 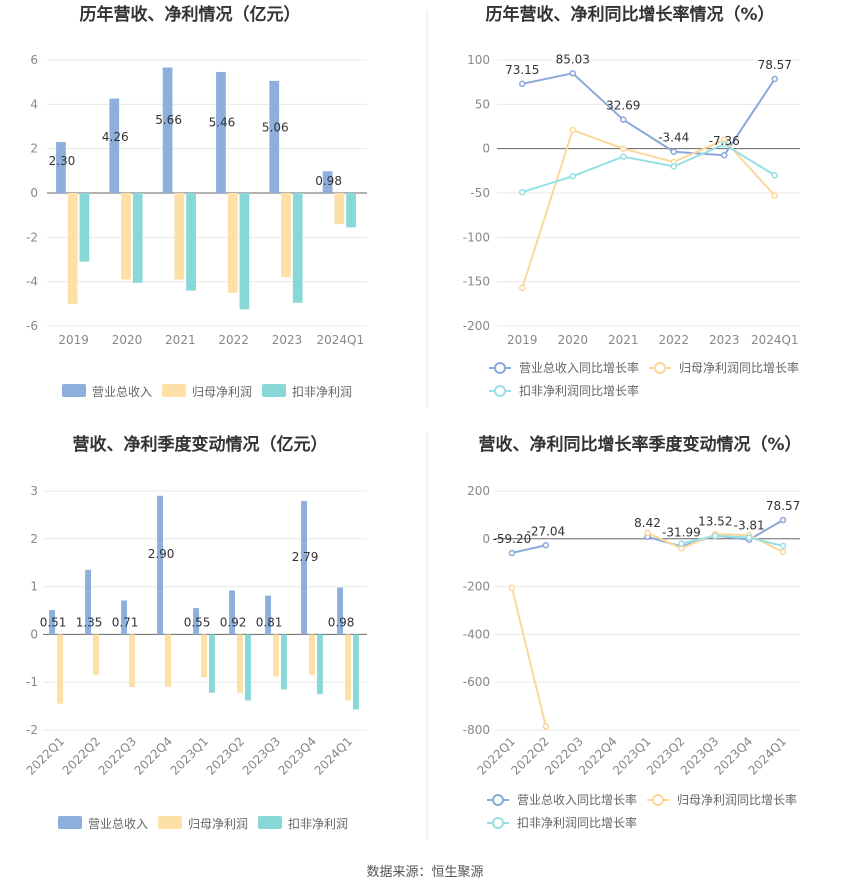 I want to click on x-tick-label: 2022Q1, so click(x=46, y=756).